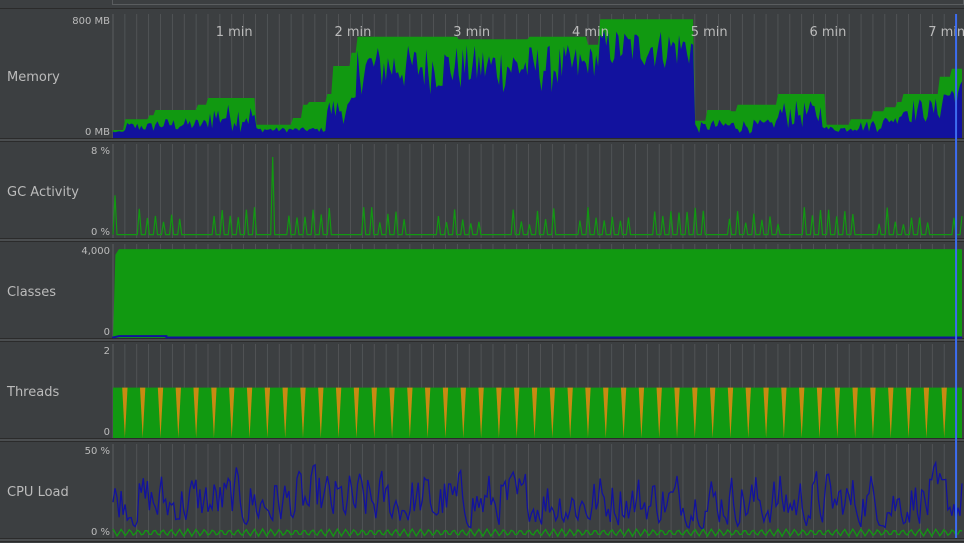 This screenshot has height=543, width=964. I want to click on time-tick-label: 7 min, so click(946, 32).